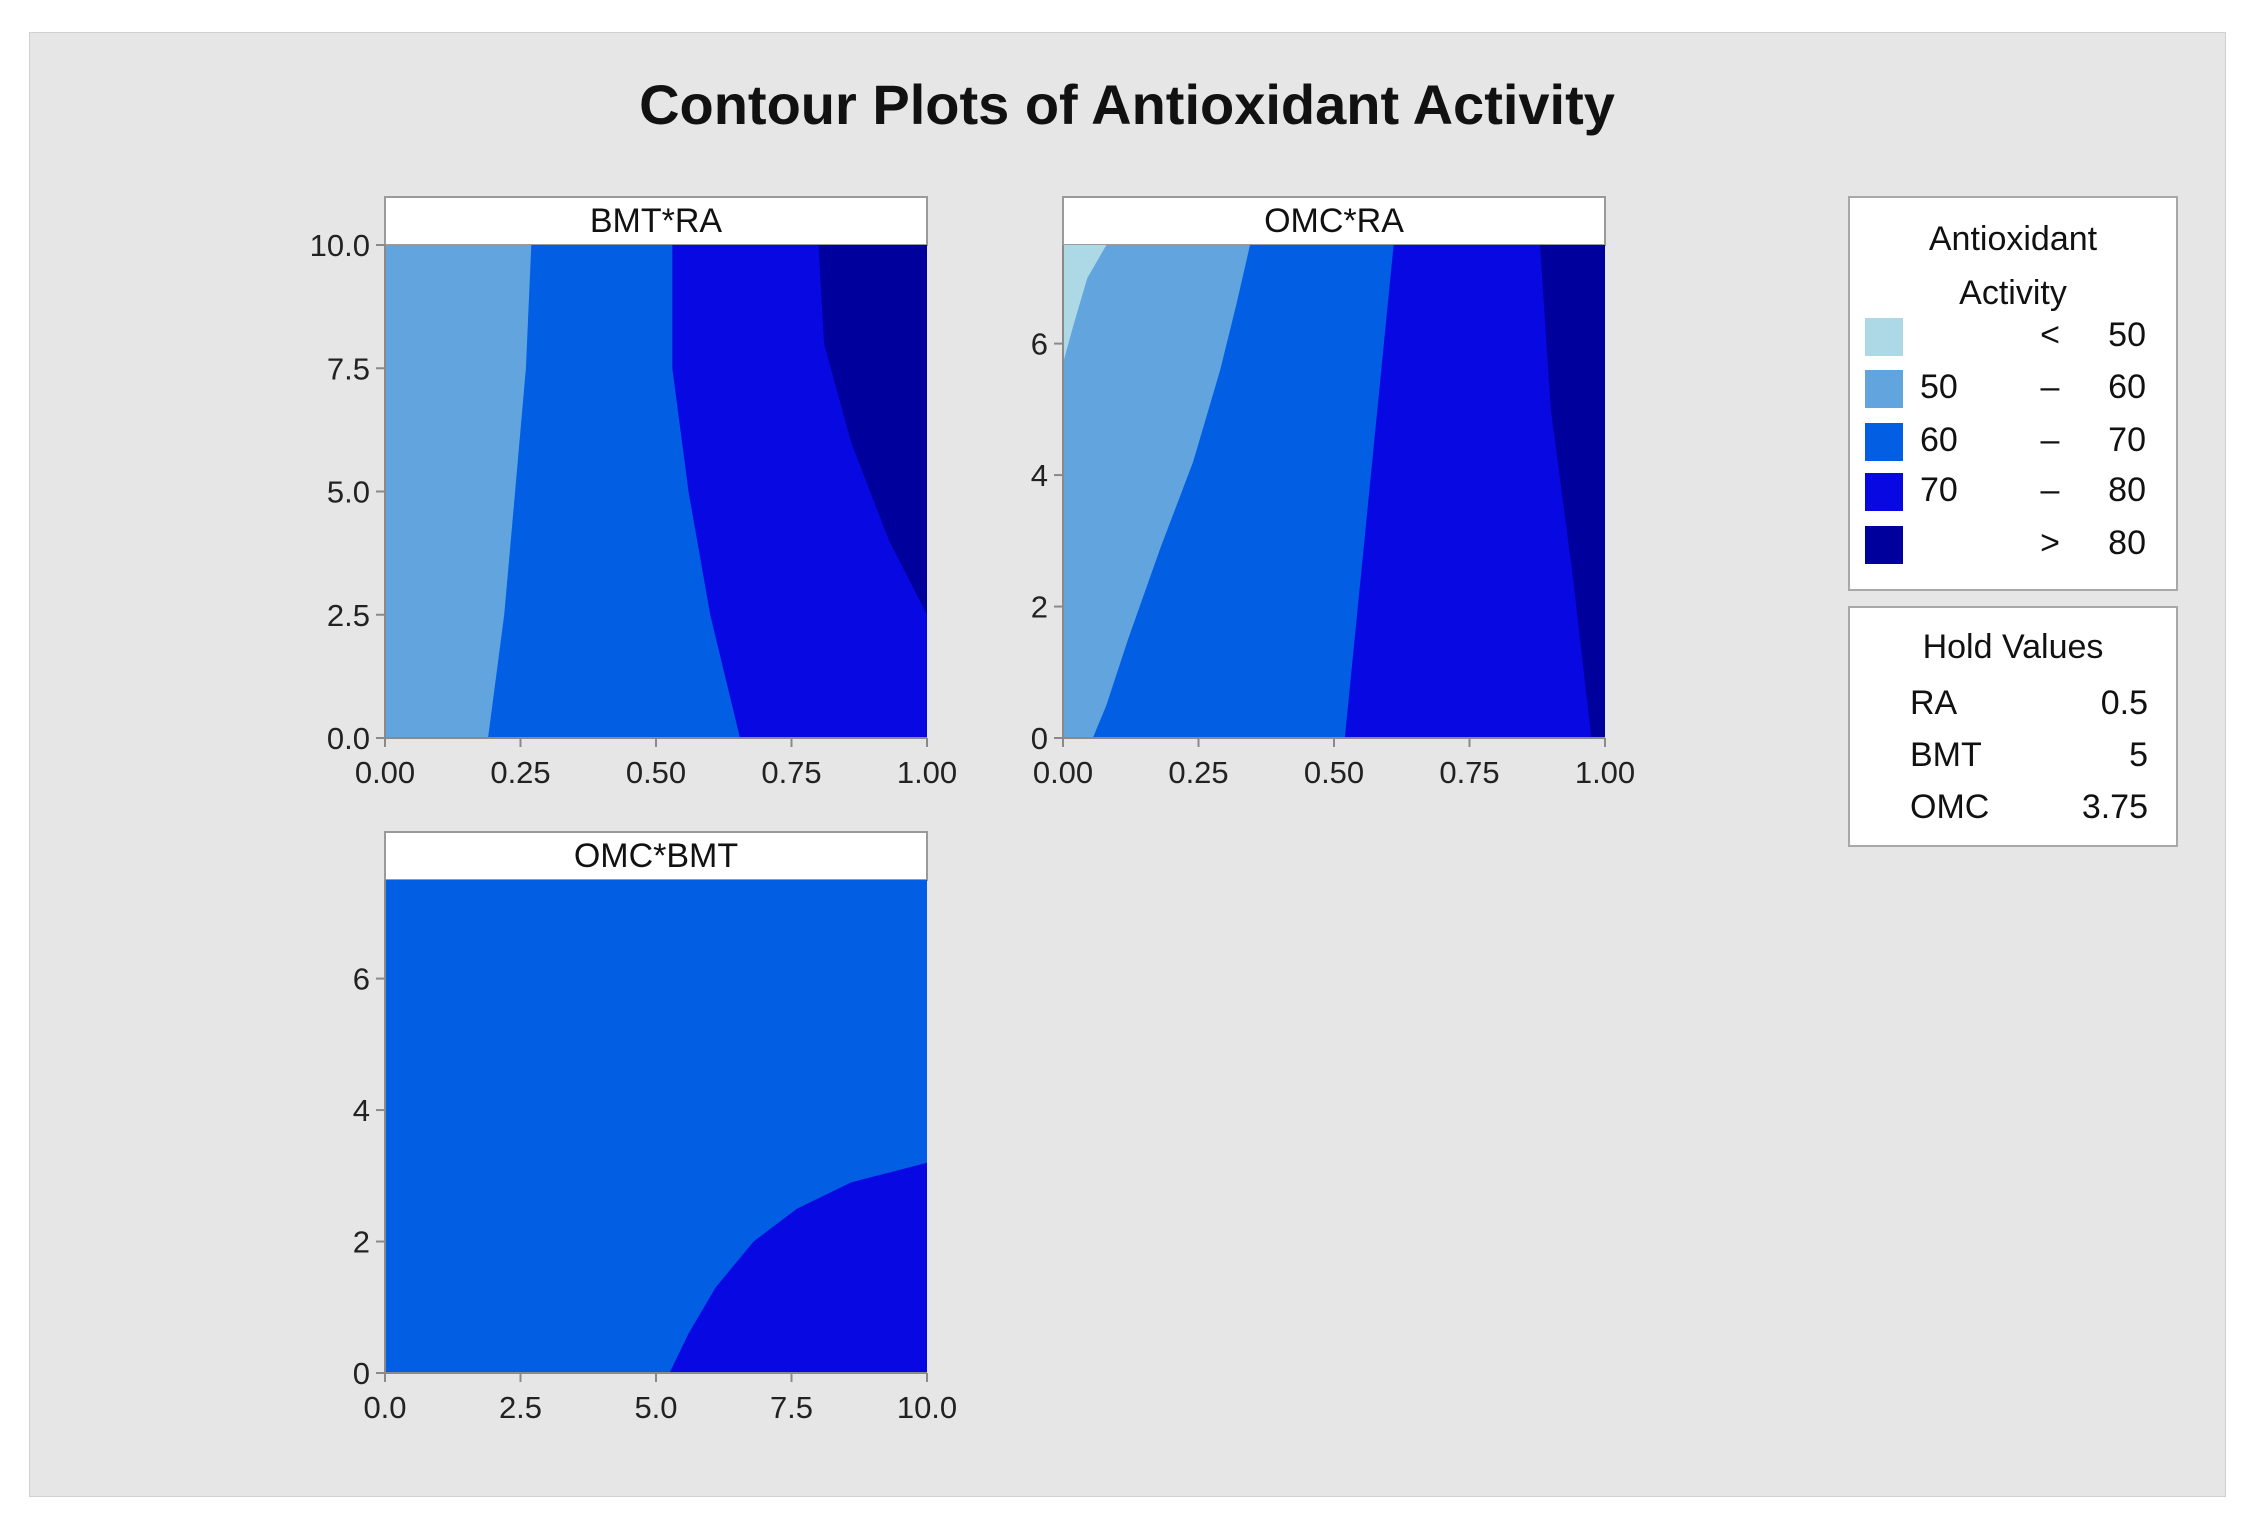 The image size is (2254, 1530). What do you see at coordinates (2013, 293) in the screenshot?
I see `legend-title-line2: Activity` at bounding box center [2013, 293].